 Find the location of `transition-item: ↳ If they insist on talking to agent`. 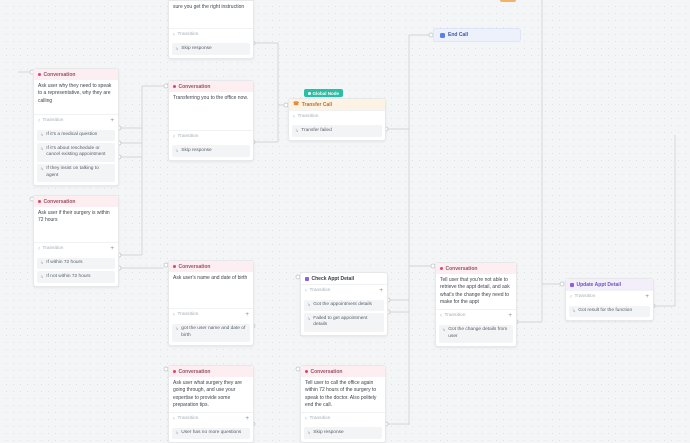

transition-item: ↳ If they insist on talking to agent is located at coordinates (76, 173).